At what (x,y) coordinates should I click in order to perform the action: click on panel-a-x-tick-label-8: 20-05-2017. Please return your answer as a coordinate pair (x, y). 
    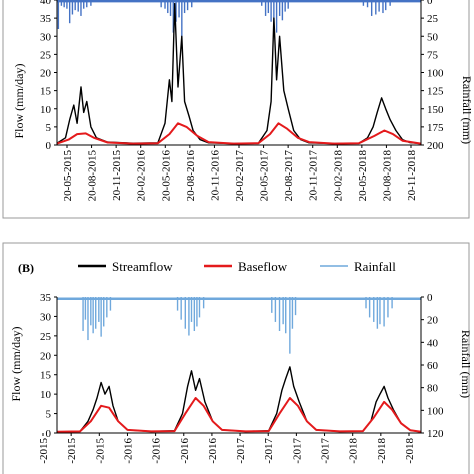
    Looking at the image, I should click on (265, 176).